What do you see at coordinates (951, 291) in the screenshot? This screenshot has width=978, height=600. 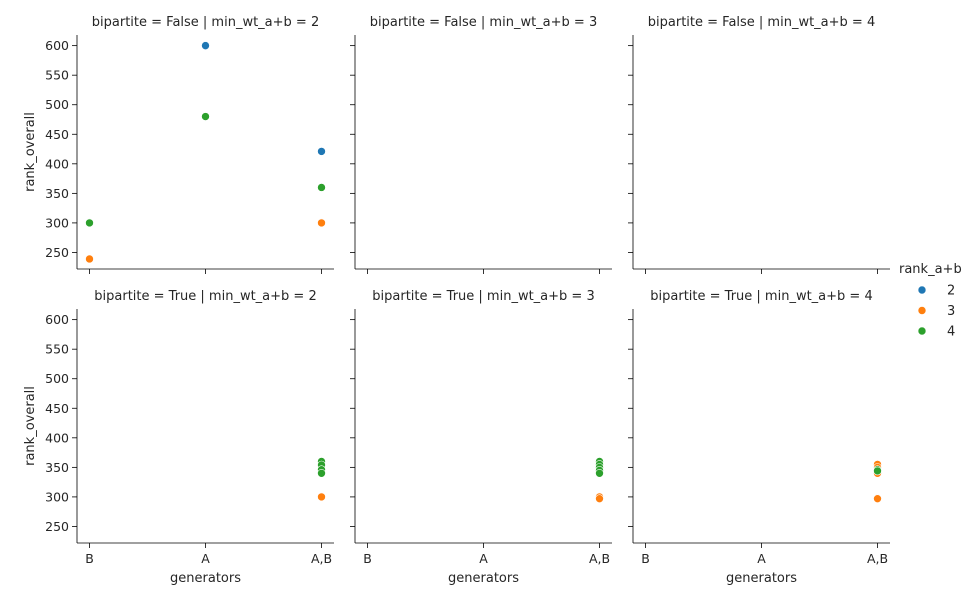 I see `legend-label: 2` at bounding box center [951, 291].